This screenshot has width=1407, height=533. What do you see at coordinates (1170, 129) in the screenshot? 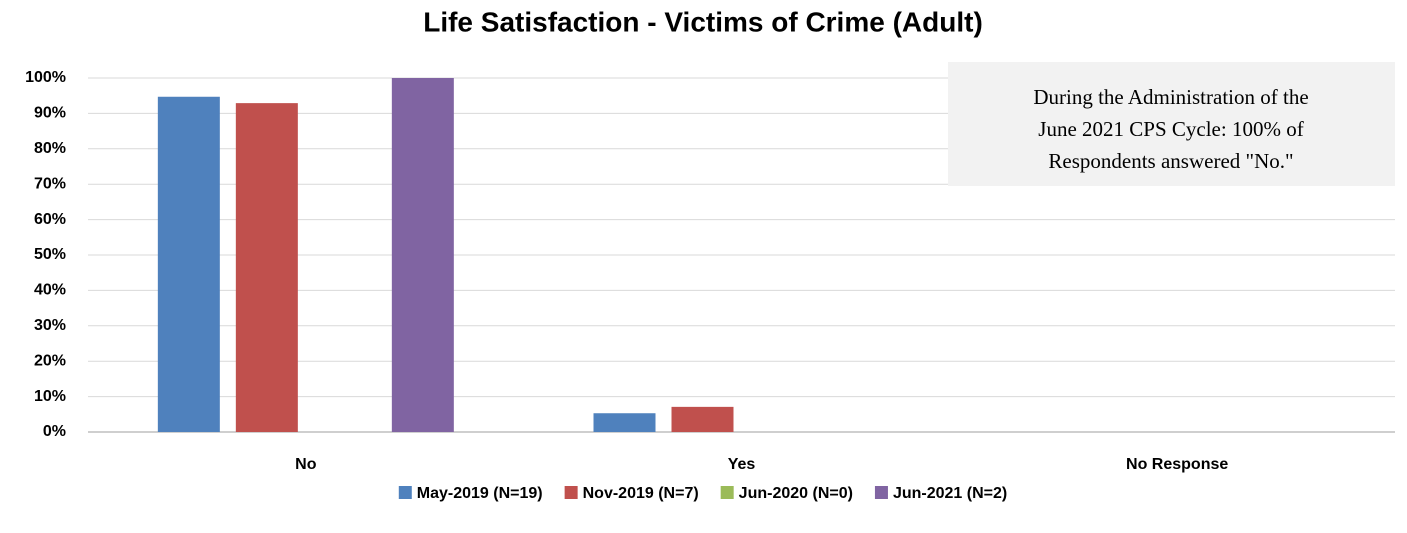
I see `annotation: June 2021 CPS Cycle: 100% of` at bounding box center [1170, 129].